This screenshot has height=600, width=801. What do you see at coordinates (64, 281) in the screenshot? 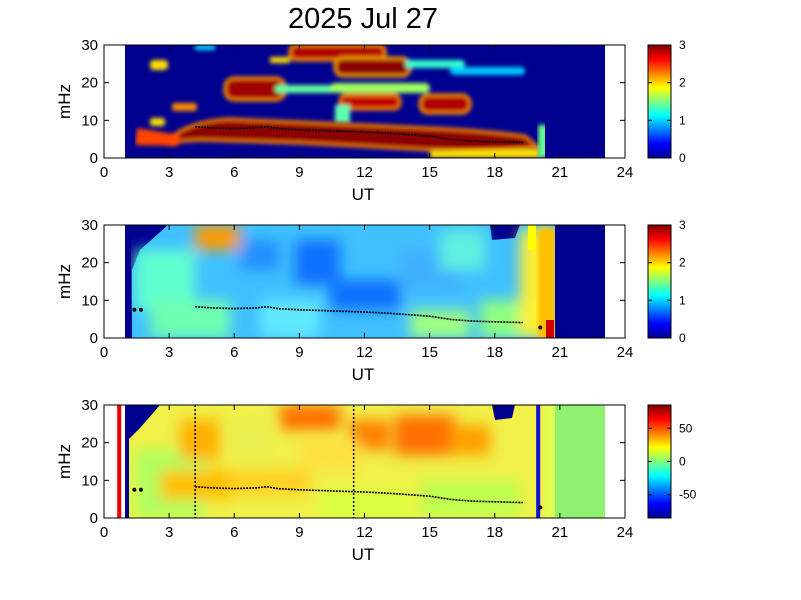
I see `panel-2-ylabel: mHz` at bounding box center [64, 281].